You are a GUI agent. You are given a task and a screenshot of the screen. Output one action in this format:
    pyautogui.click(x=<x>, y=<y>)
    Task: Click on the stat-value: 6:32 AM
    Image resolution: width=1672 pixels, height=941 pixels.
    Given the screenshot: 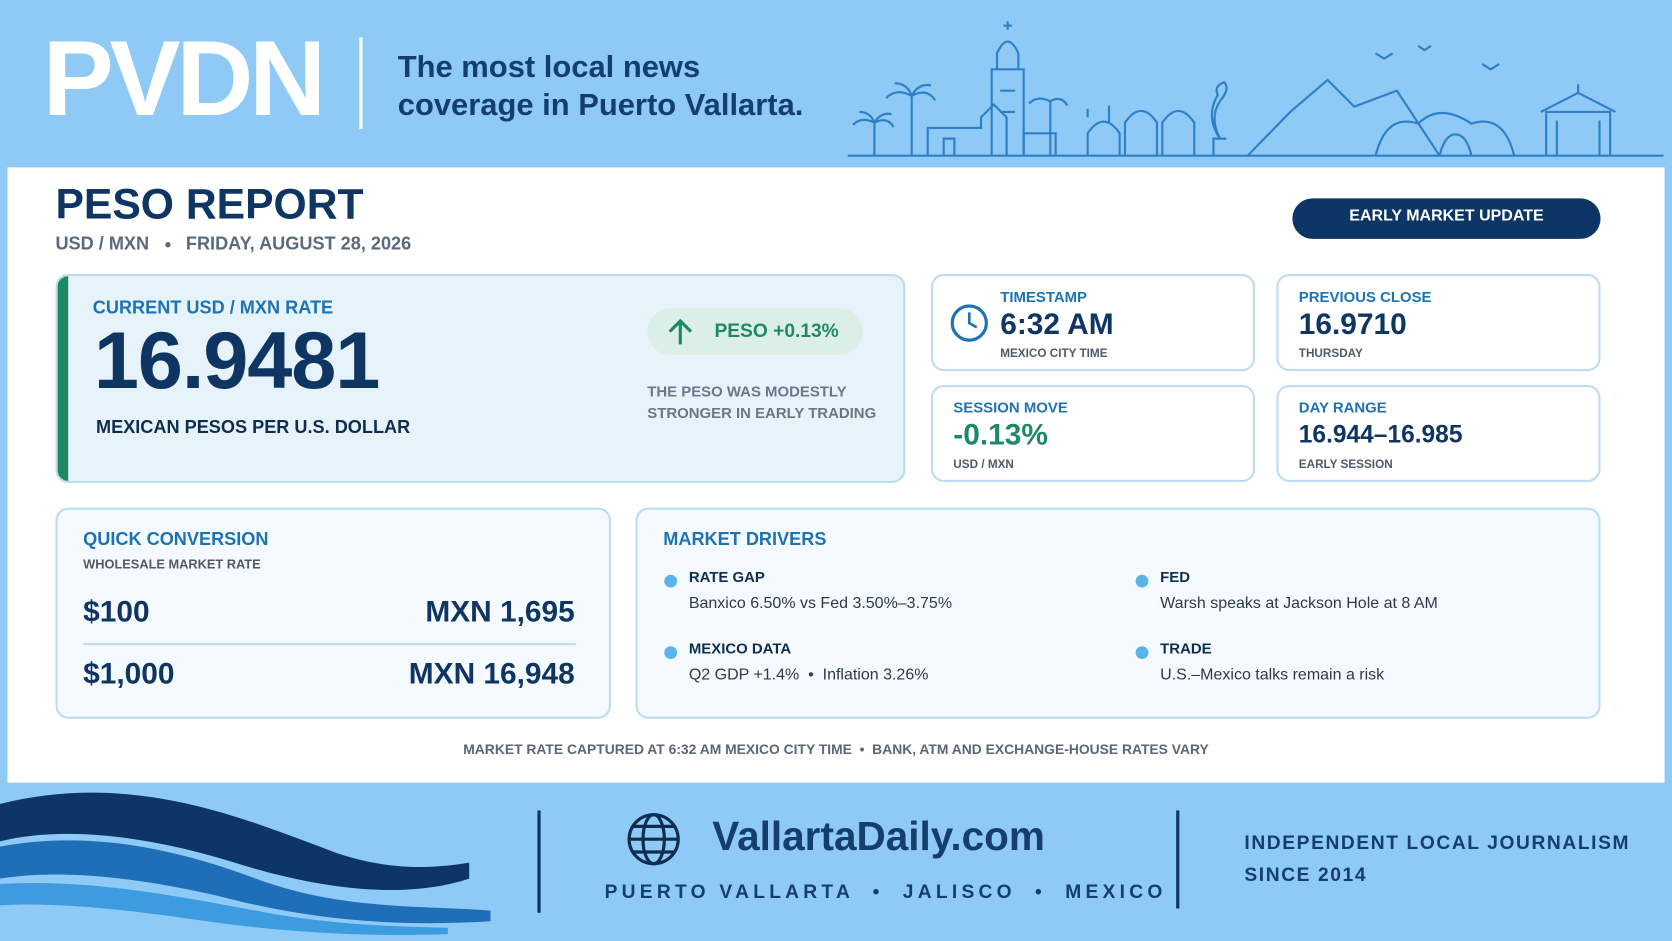 What is the action you would take?
    pyautogui.click(x=1057, y=324)
    